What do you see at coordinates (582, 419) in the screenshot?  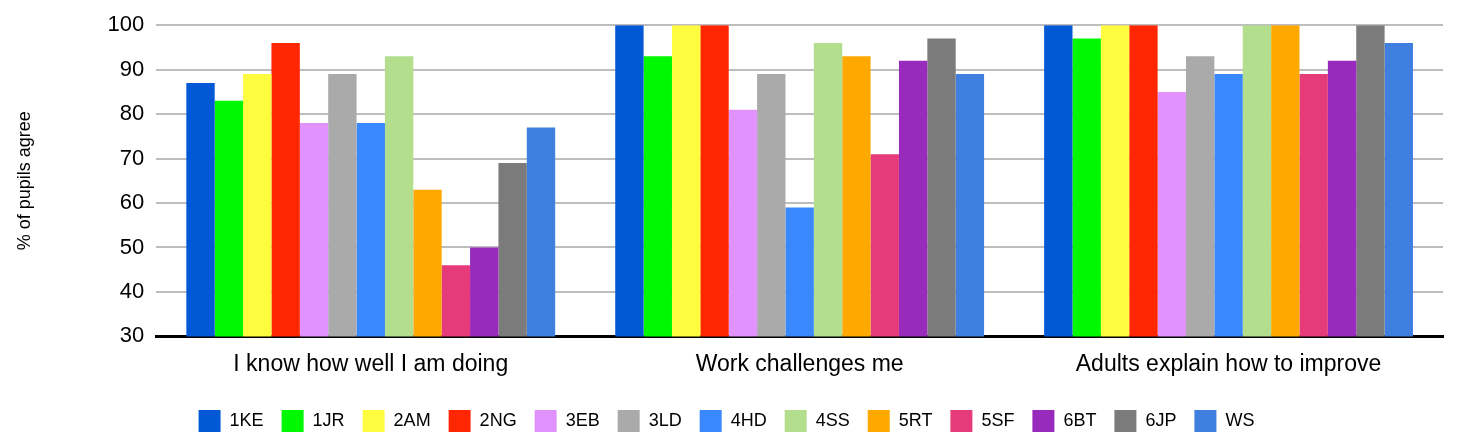 I see `legend-label: 3EB` at bounding box center [582, 419].